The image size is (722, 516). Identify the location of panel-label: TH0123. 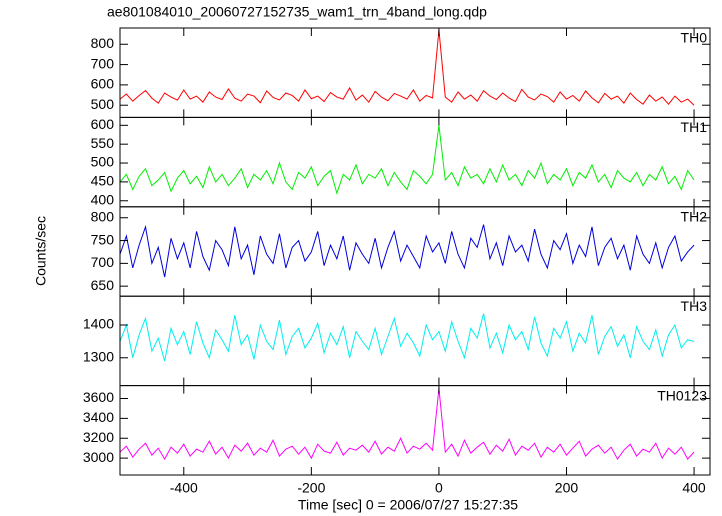
(682, 395).